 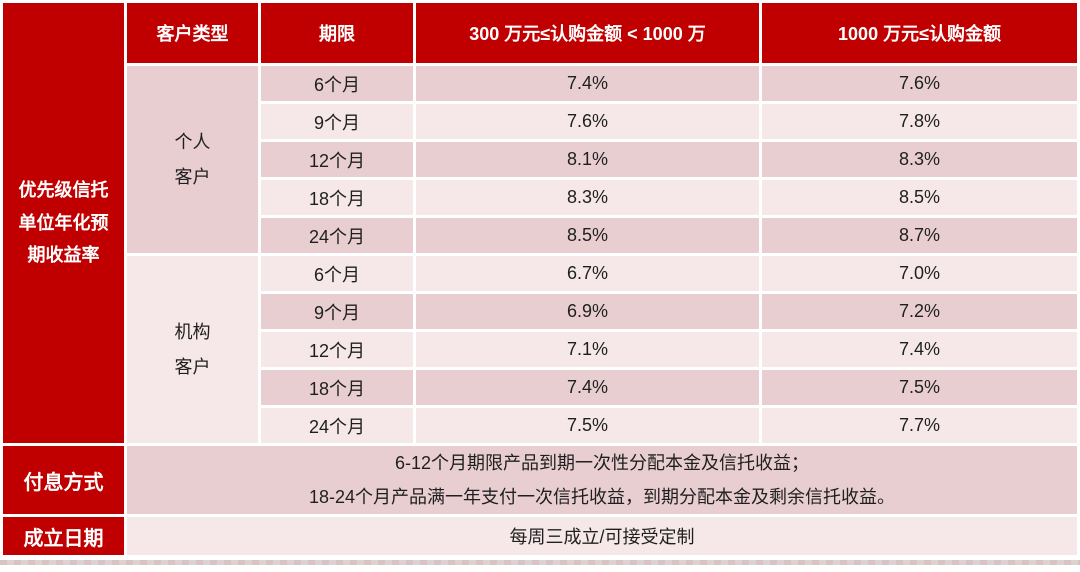 I want to click on table-row: 9个月 7.6% 7.8%, so click(x=540, y=121).